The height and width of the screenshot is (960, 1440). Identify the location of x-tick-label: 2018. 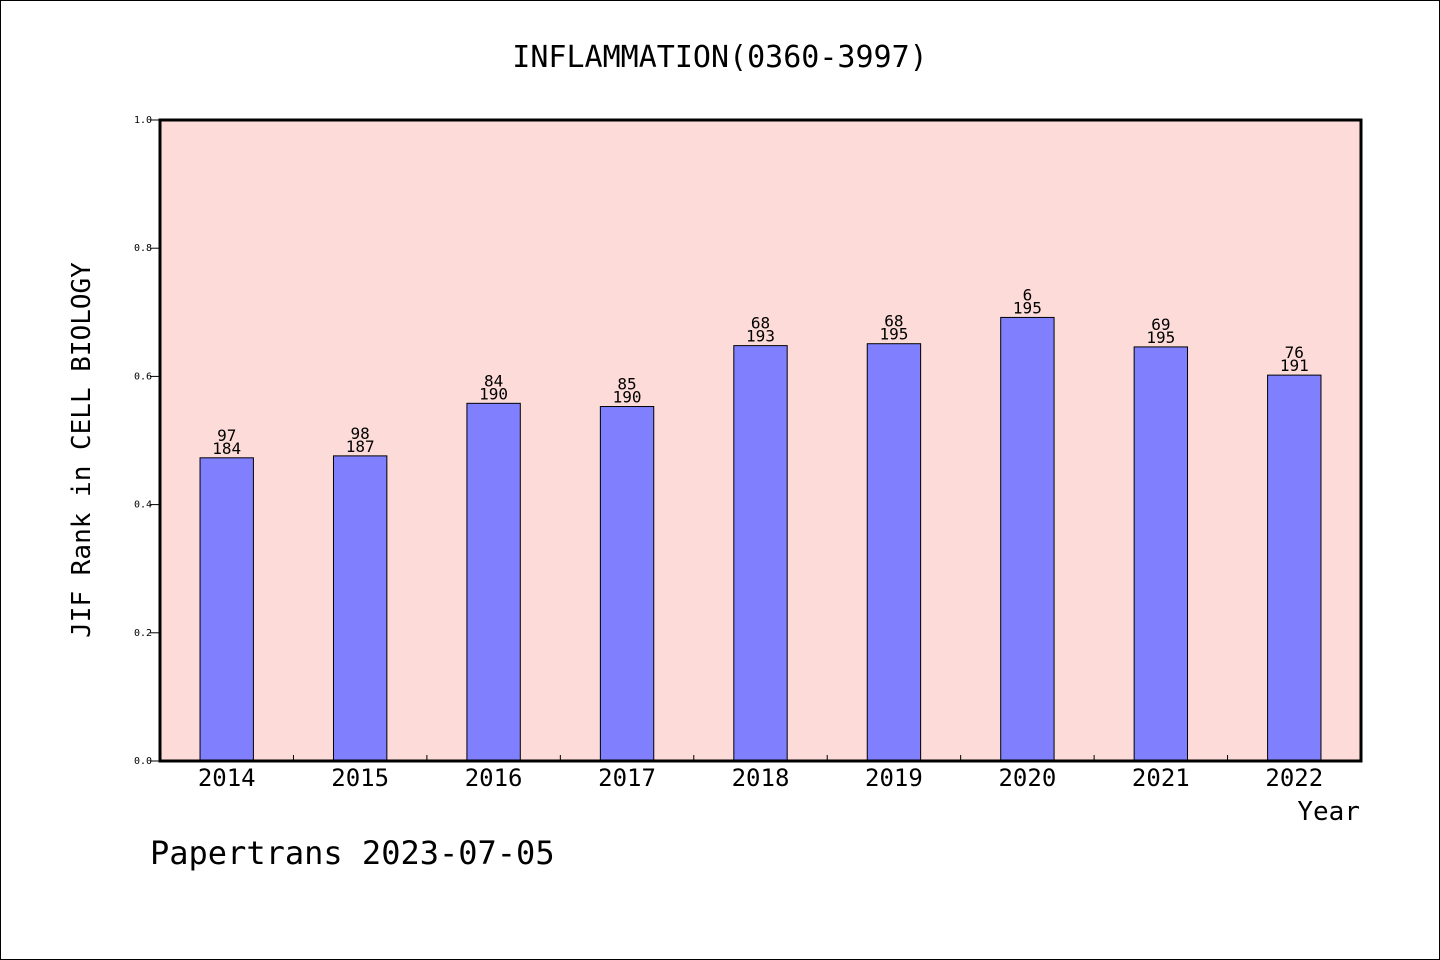
(761, 778).